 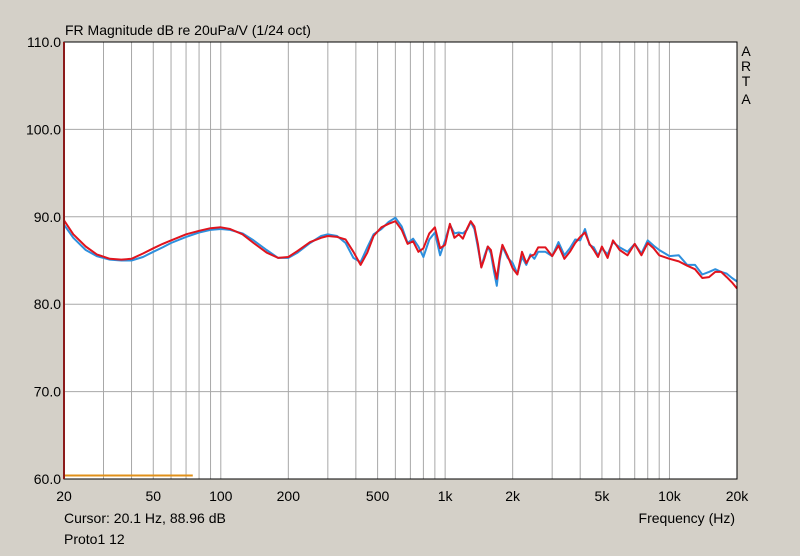 I want to click on x-tick-label: 200, so click(x=289, y=496).